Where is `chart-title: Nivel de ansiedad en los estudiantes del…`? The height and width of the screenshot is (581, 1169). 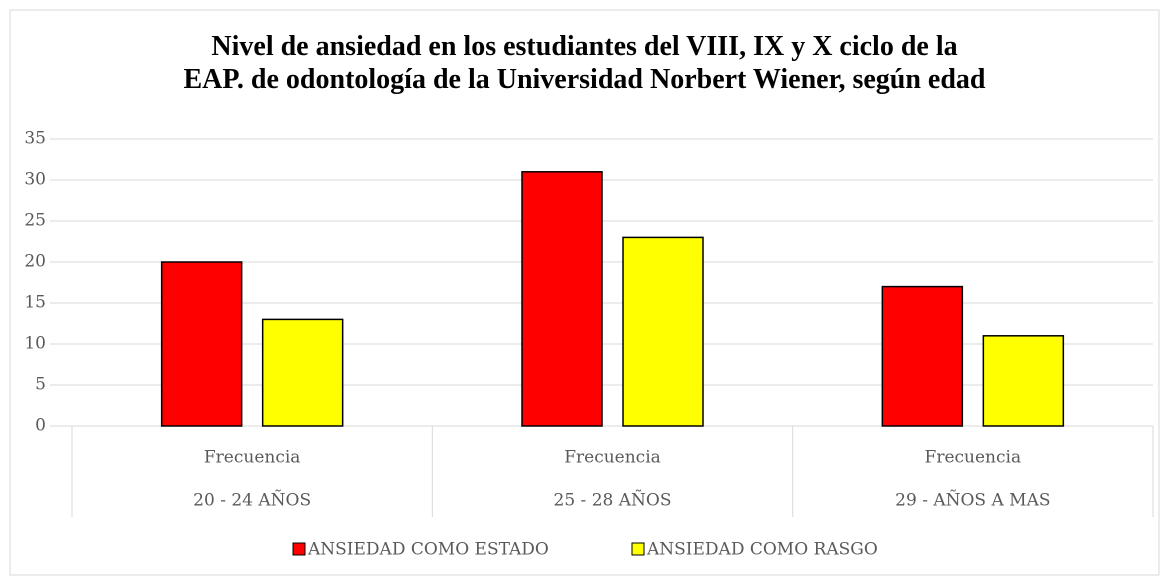
chart-title: Nivel de ansiedad en los estudiantes del… is located at coordinates (584, 63).